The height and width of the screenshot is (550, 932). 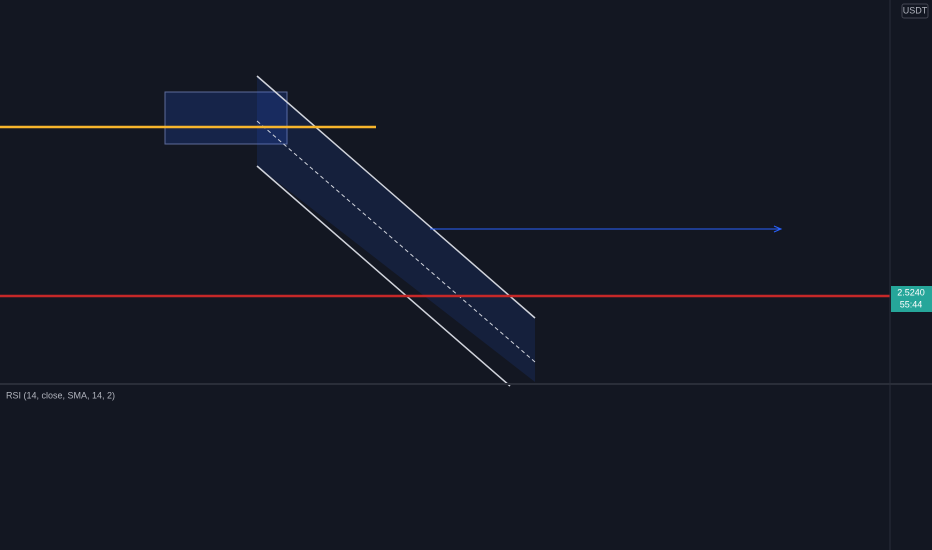 I want to click on target-arrow, so click(x=778, y=229).